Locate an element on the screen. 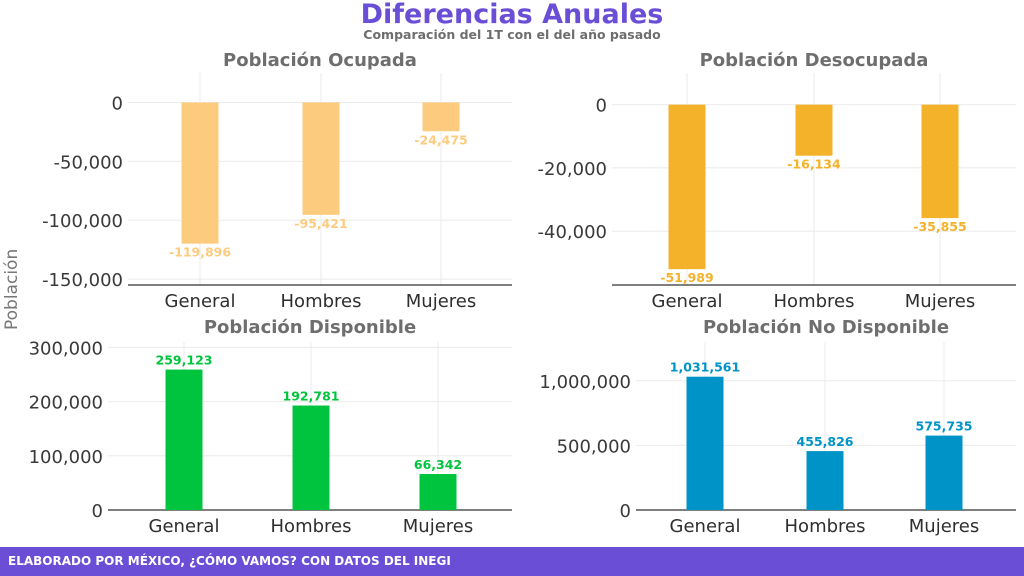 This screenshot has height=576, width=1024. y-tick-label: -100,000 is located at coordinates (82, 221).